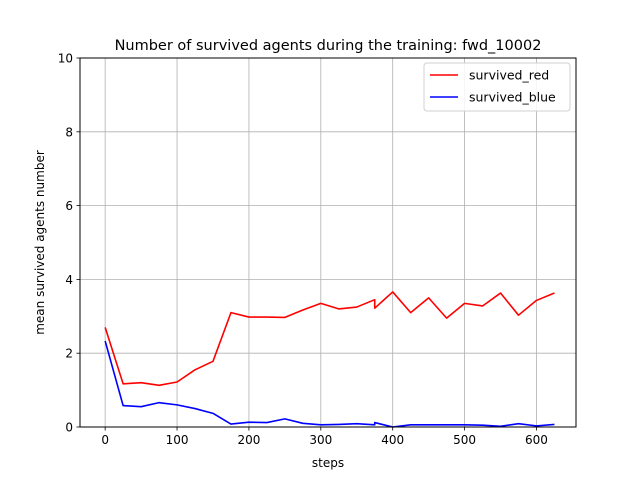 The height and width of the screenshot is (480, 640). I want to click on y-axis-label: mean survived agents number, so click(40, 242).